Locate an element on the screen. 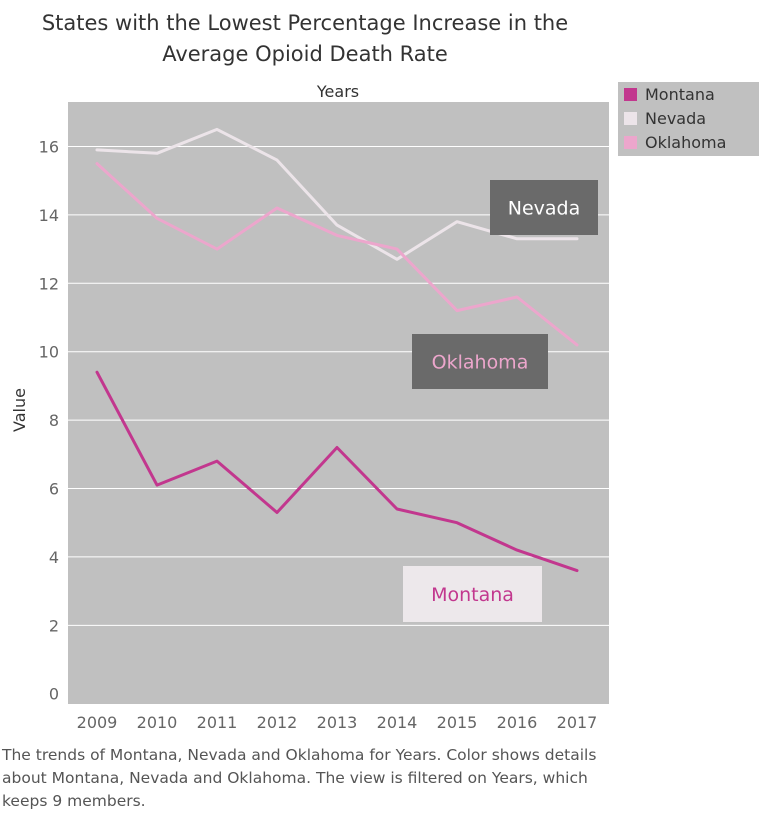 This screenshot has height=818, width=759. legend-swatch-oklahoma is located at coordinates (630, 142).